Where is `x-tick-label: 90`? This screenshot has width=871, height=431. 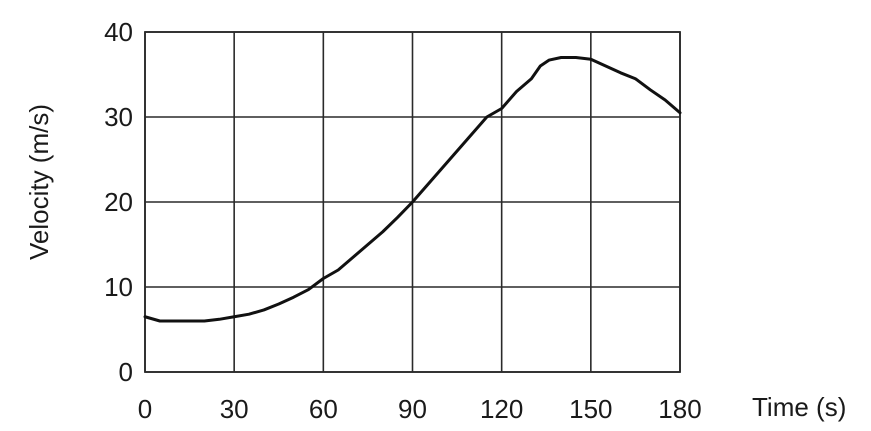
x-tick-label: 90 is located at coordinates (412, 409).